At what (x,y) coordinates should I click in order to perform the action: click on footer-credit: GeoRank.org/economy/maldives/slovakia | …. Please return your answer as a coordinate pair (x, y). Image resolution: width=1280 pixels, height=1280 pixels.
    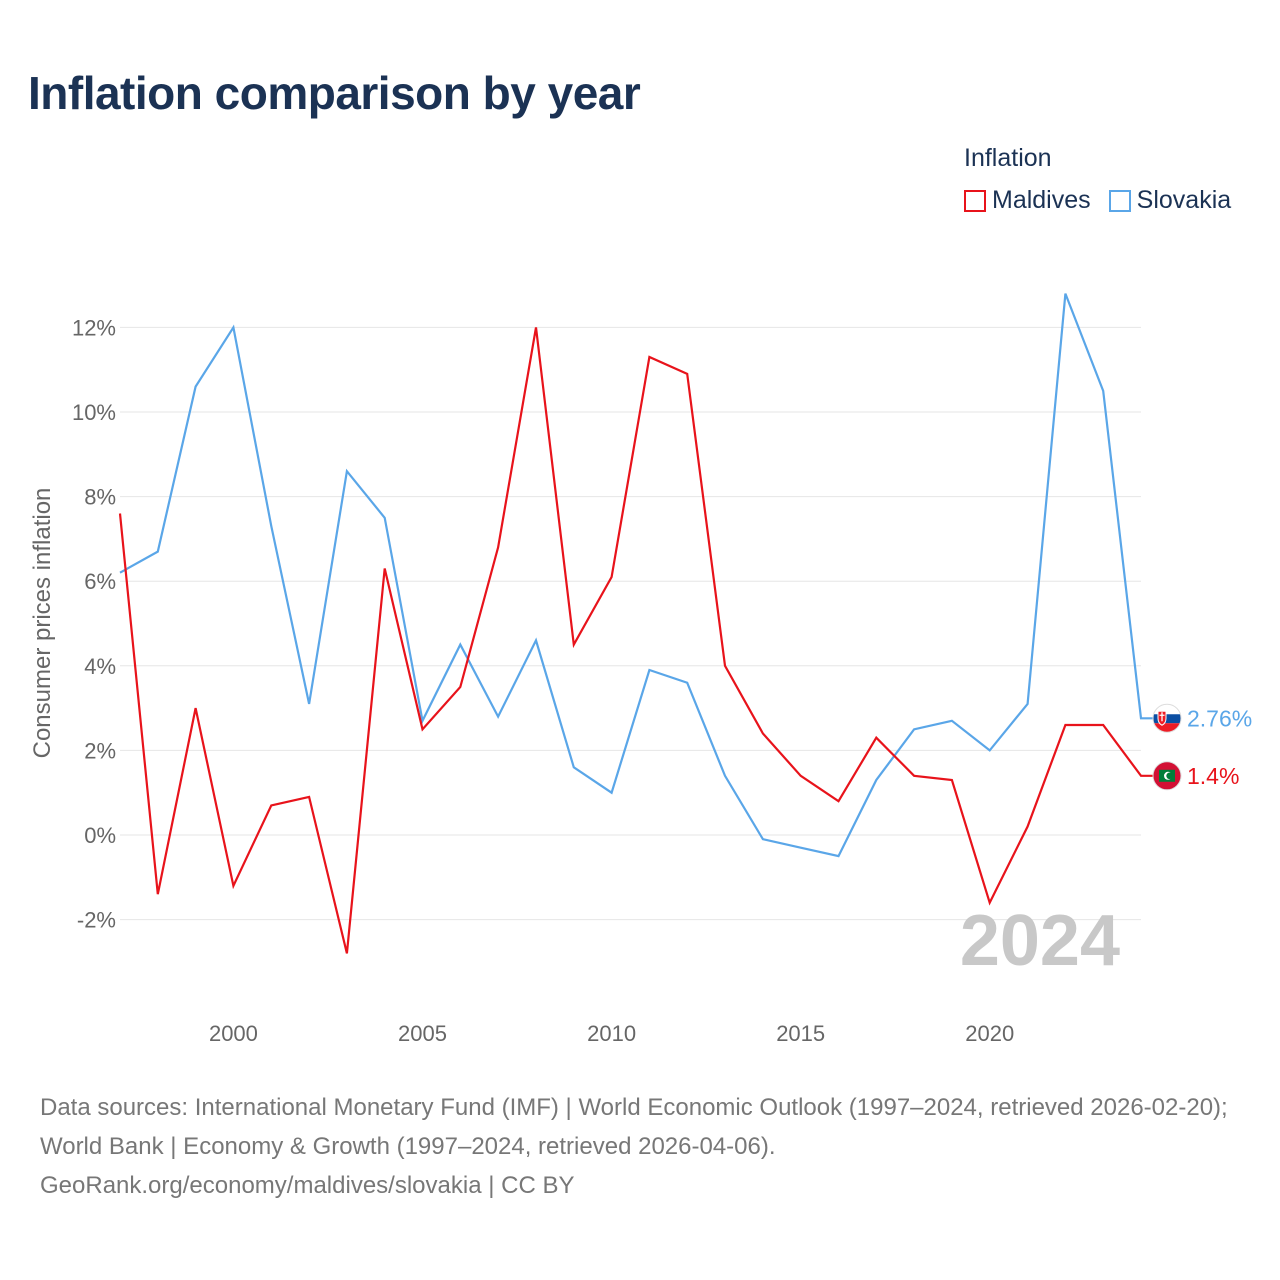
    Looking at the image, I should click on (307, 1185).